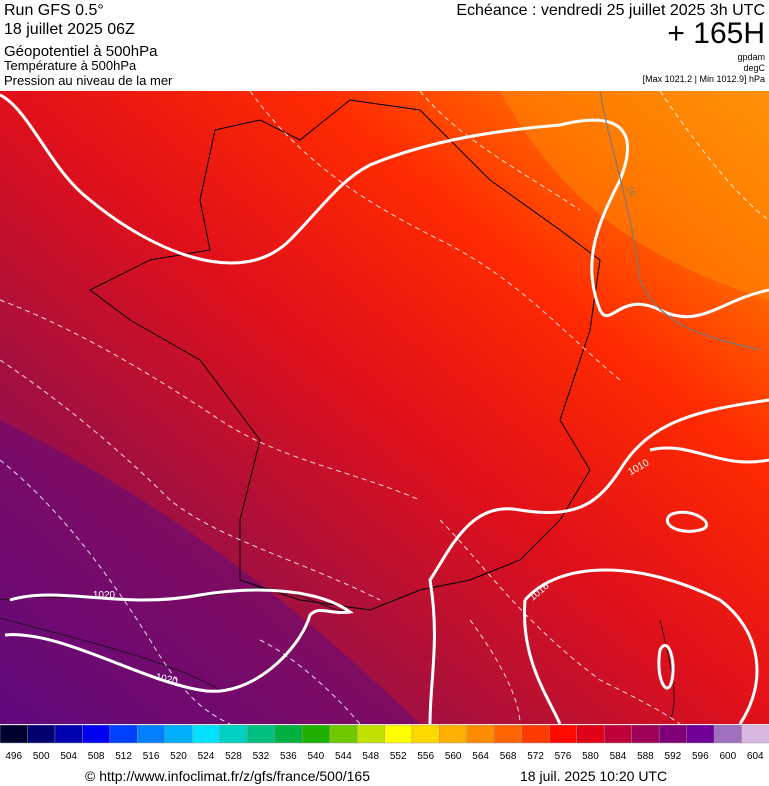 The width and height of the screenshot is (769, 786). Describe the element at coordinates (704, 79) in the screenshot. I see `range: [Max 1021.2 | Min 1012.9] hPa` at that location.